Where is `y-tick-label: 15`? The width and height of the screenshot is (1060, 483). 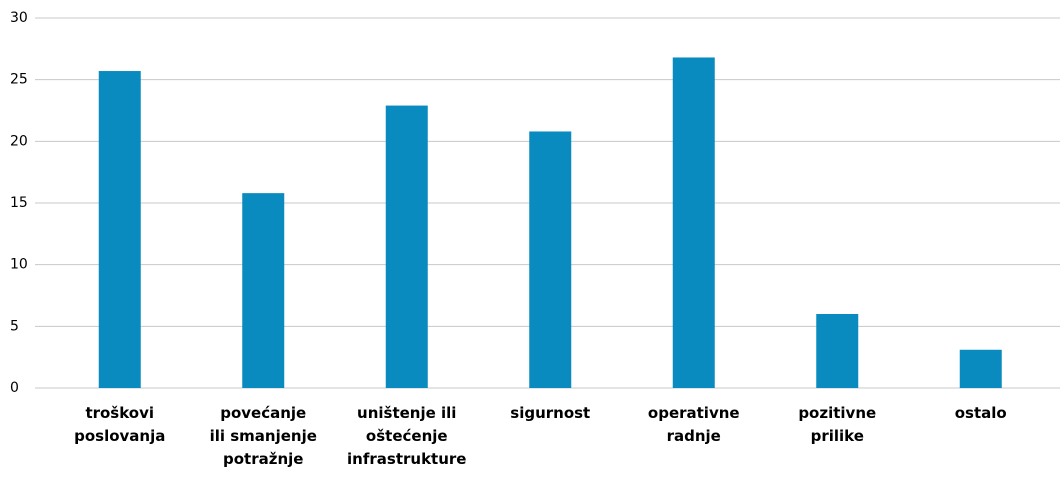 y-tick-label: 15 is located at coordinates (19, 203).